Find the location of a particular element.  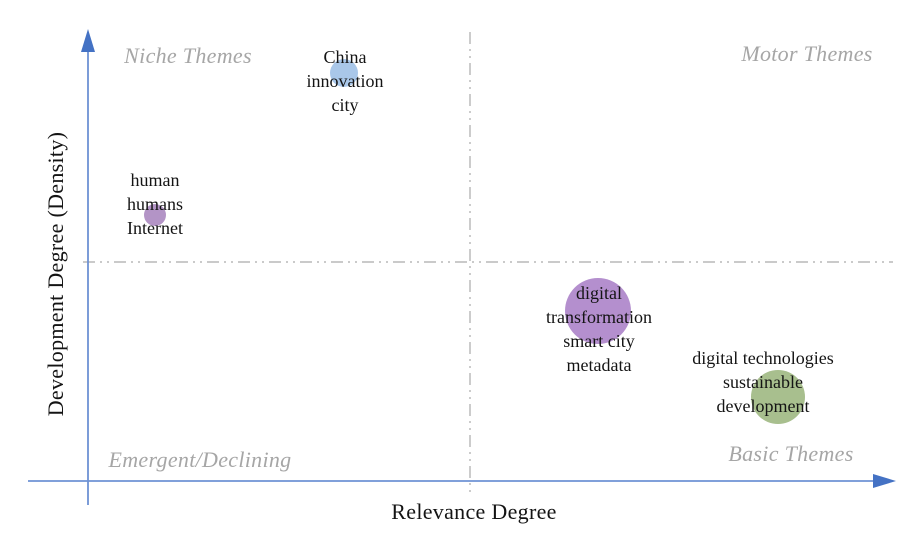

quadrant-label-niche-themes: Niche Themes is located at coordinates (188, 55).